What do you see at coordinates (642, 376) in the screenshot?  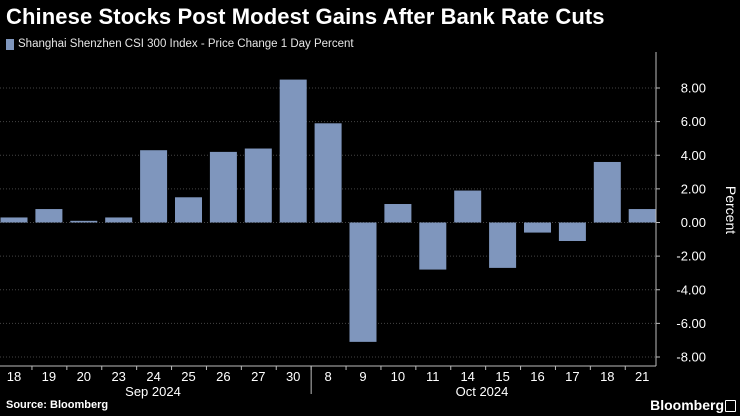 I see `x-tick-label: 21` at bounding box center [642, 376].